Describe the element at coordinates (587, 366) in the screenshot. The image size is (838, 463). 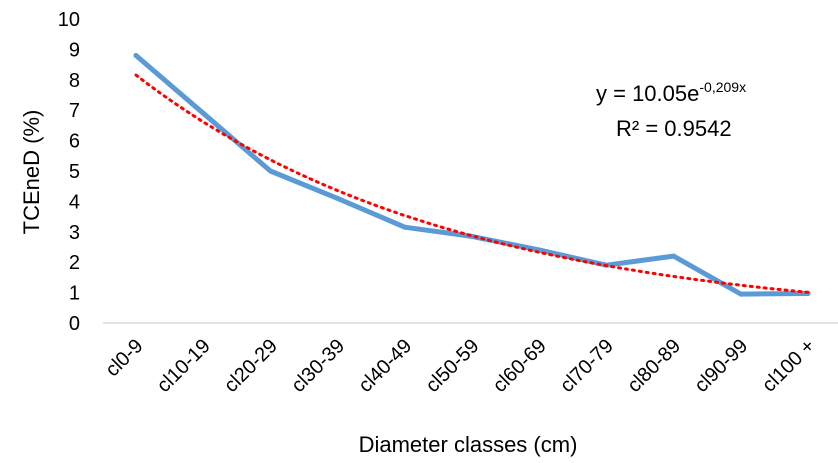
I see `x-tick-label: cl70-79` at that location.